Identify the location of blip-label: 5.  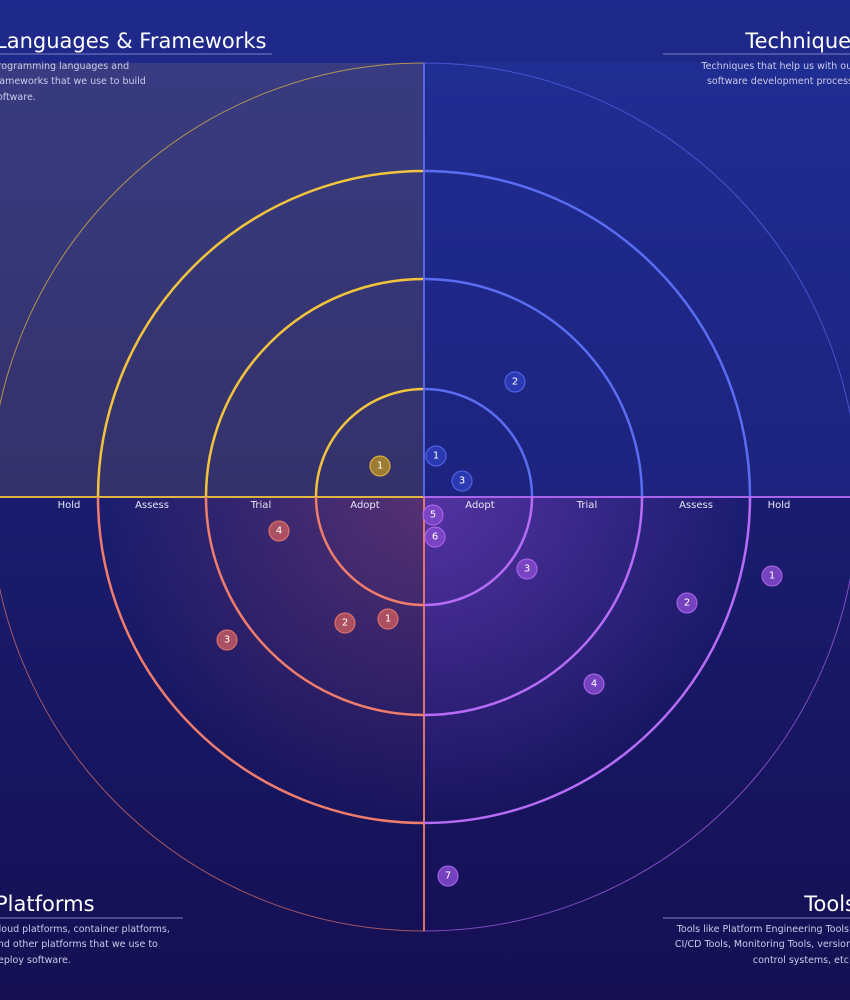
(433, 515).